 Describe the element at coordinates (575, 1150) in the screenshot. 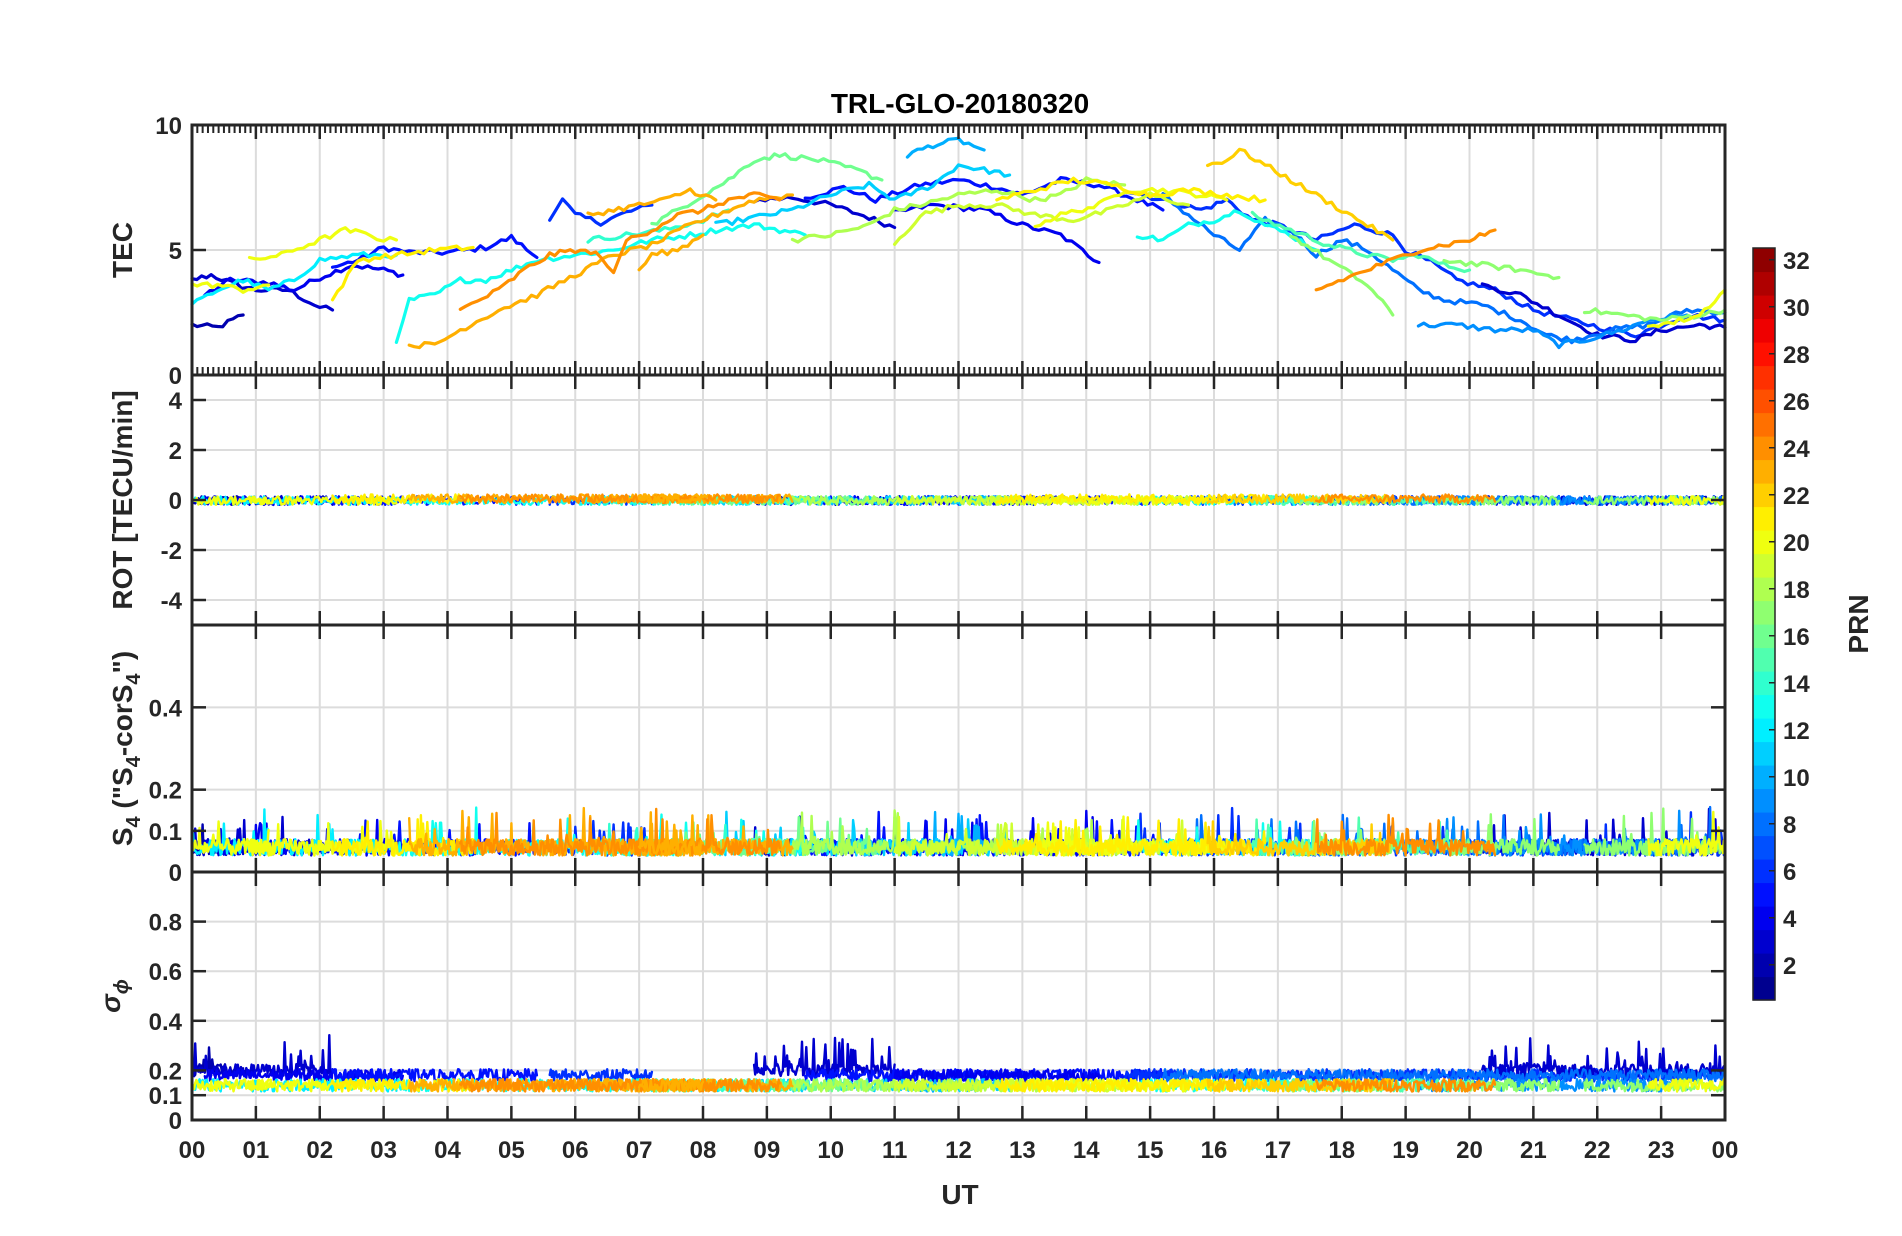

I see `x-tick-label: 06` at that location.